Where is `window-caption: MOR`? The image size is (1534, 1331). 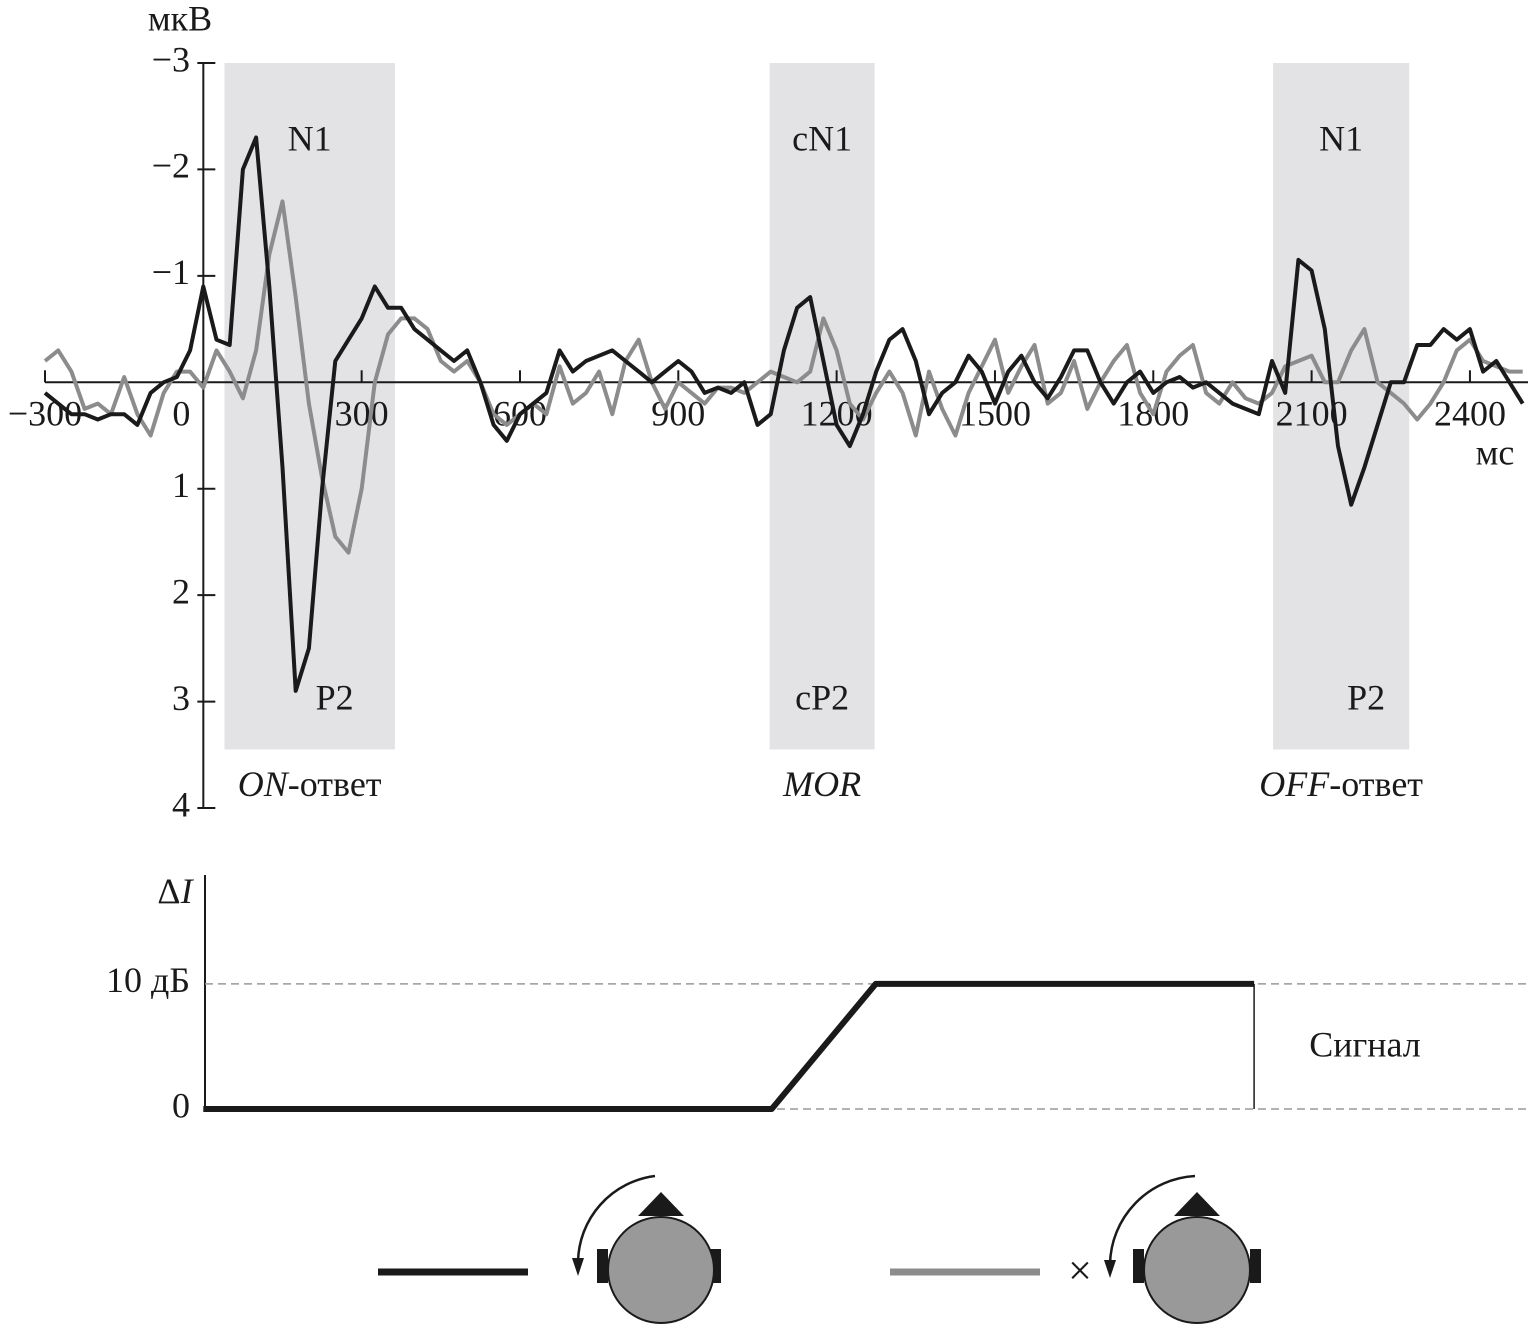
window-caption: MOR is located at coordinates (821, 784).